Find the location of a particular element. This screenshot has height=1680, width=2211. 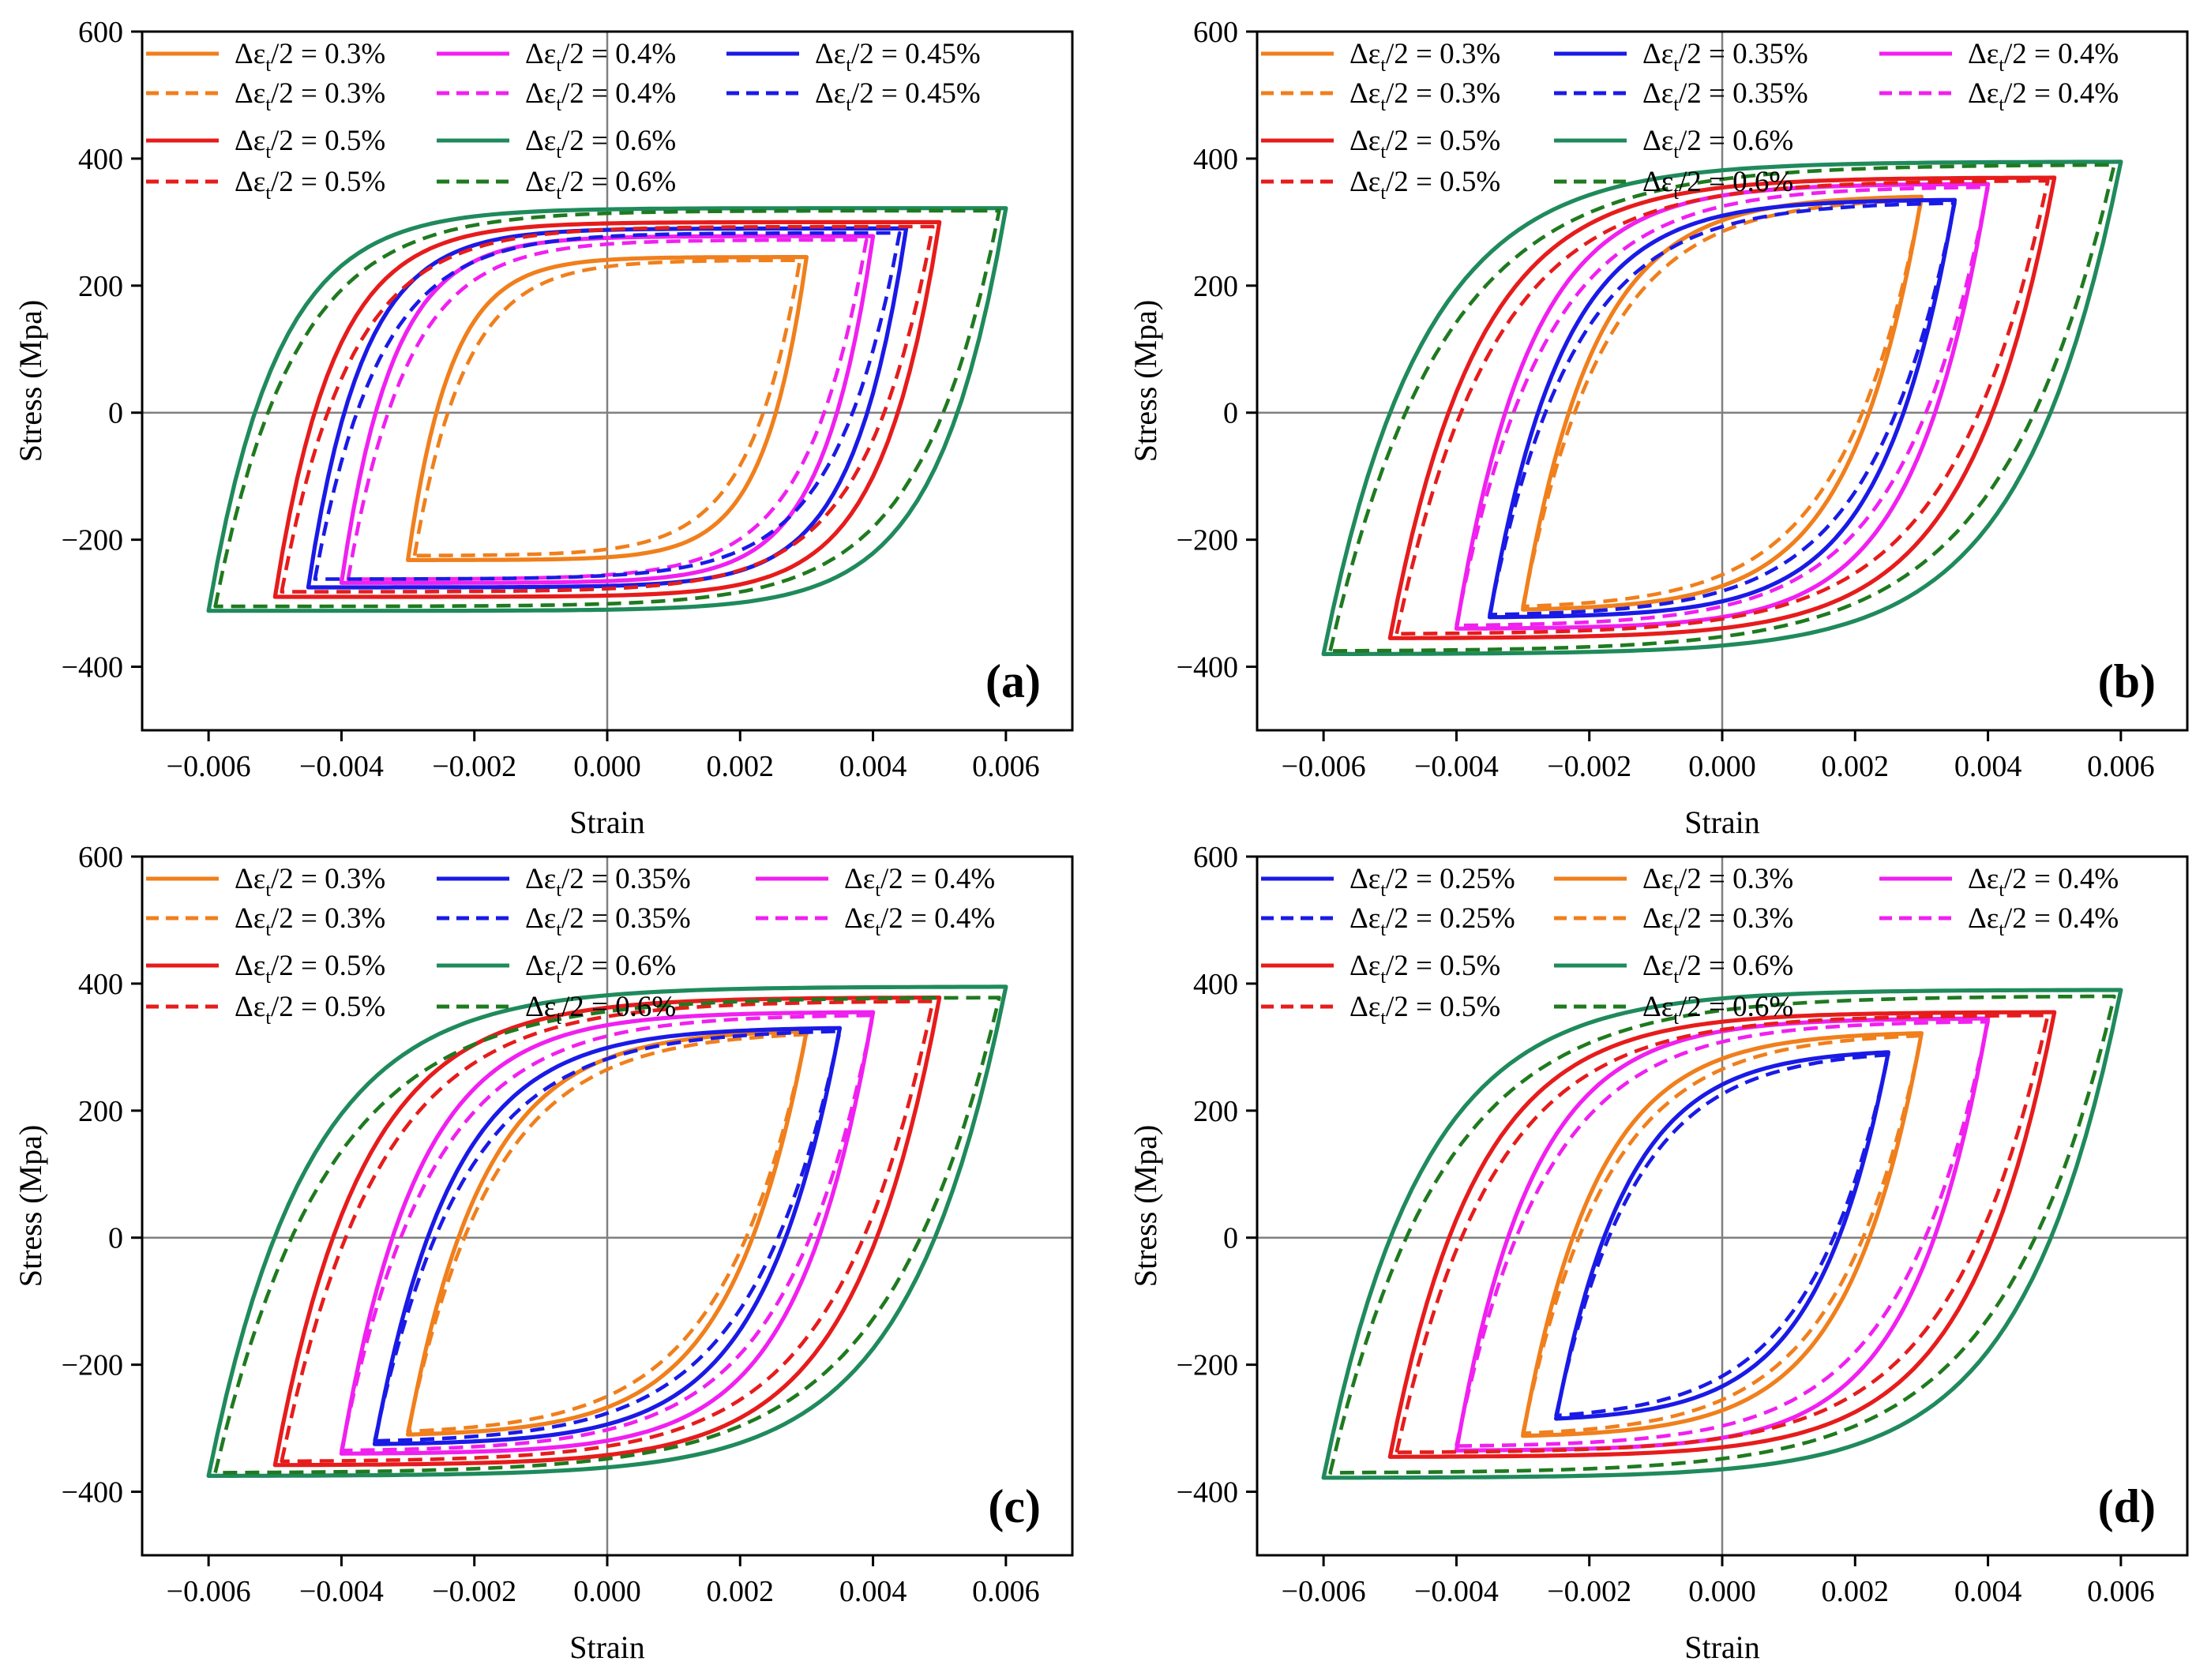

panel-label: (b) is located at coordinates (2127, 681).